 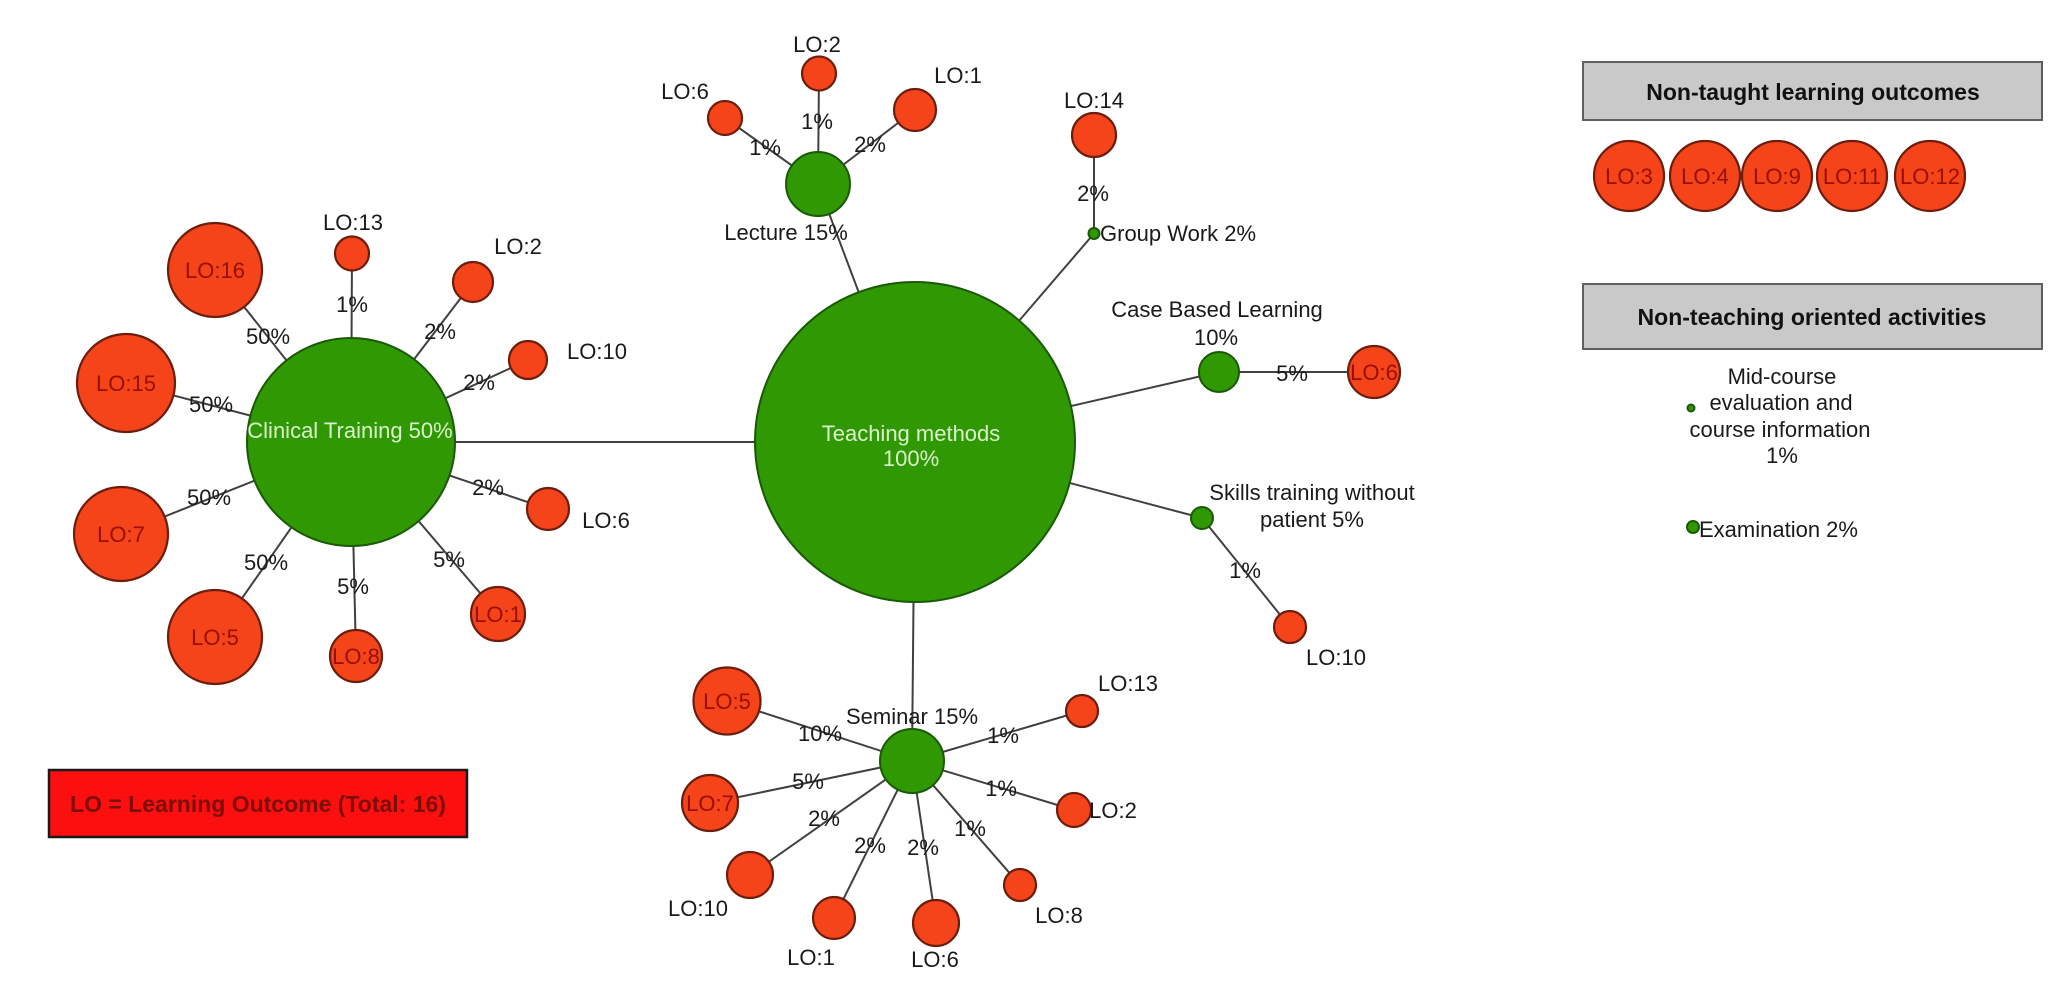 What do you see at coordinates (1852, 176) in the screenshot?
I see `svg-text: LO:11` at bounding box center [1852, 176].